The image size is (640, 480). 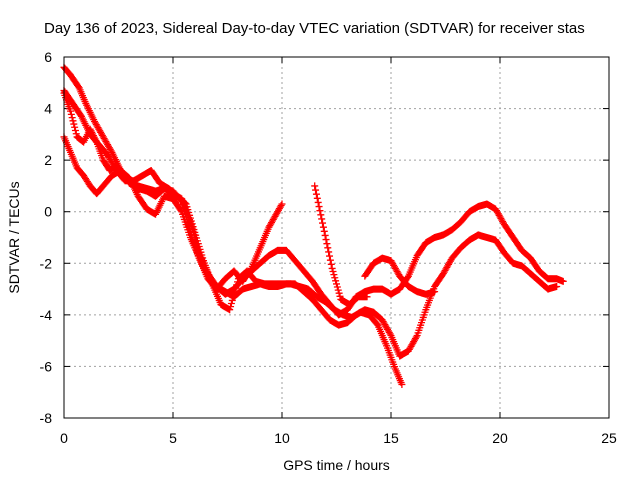 What do you see at coordinates (48, 212) in the screenshot?
I see `y-tick-label: 0` at bounding box center [48, 212].